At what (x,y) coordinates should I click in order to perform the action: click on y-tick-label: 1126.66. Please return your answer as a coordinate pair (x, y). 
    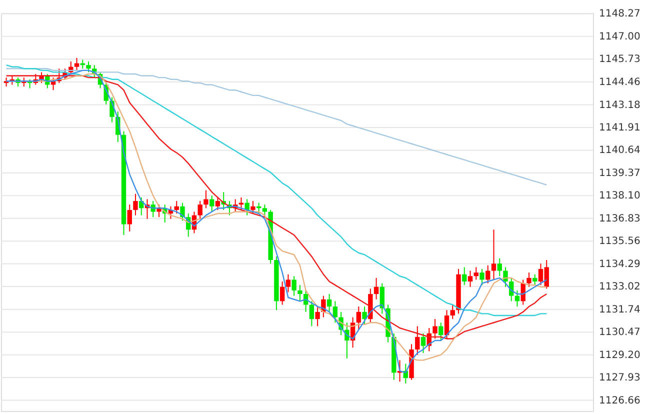
    Looking at the image, I should click on (619, 400).